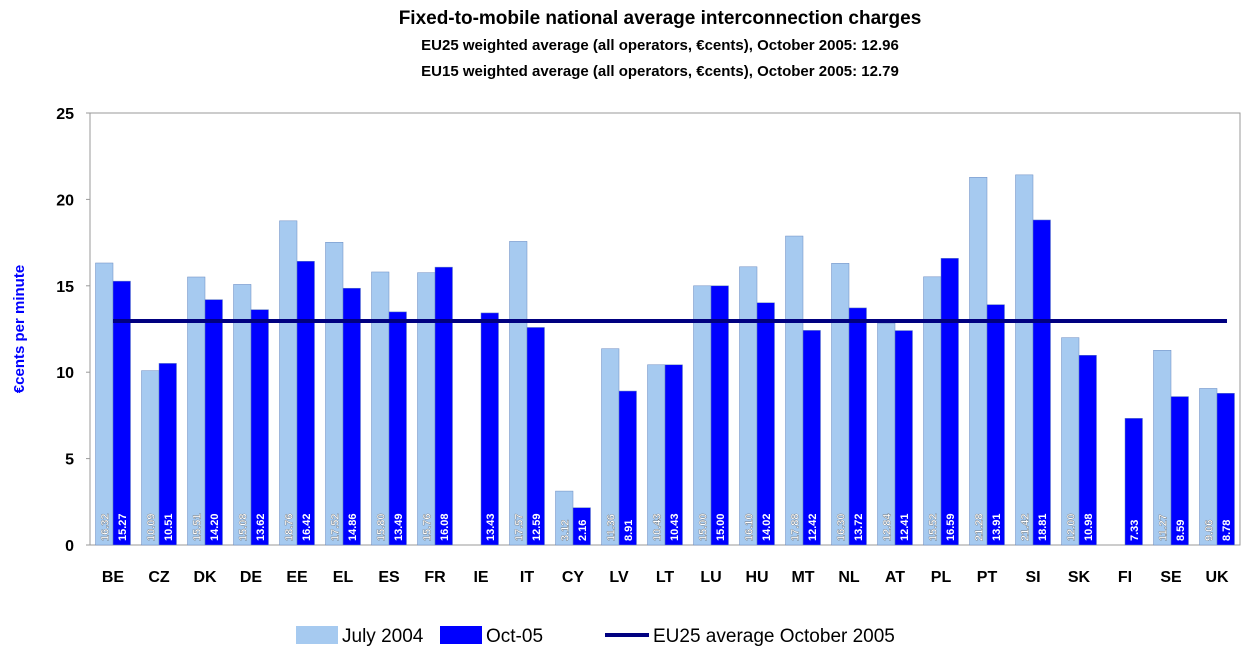 This screenshot has width=1247, height=656. Describe the element at coordinates (399, 527) in the screenshot. I see `data-label: 13.49` at that location.